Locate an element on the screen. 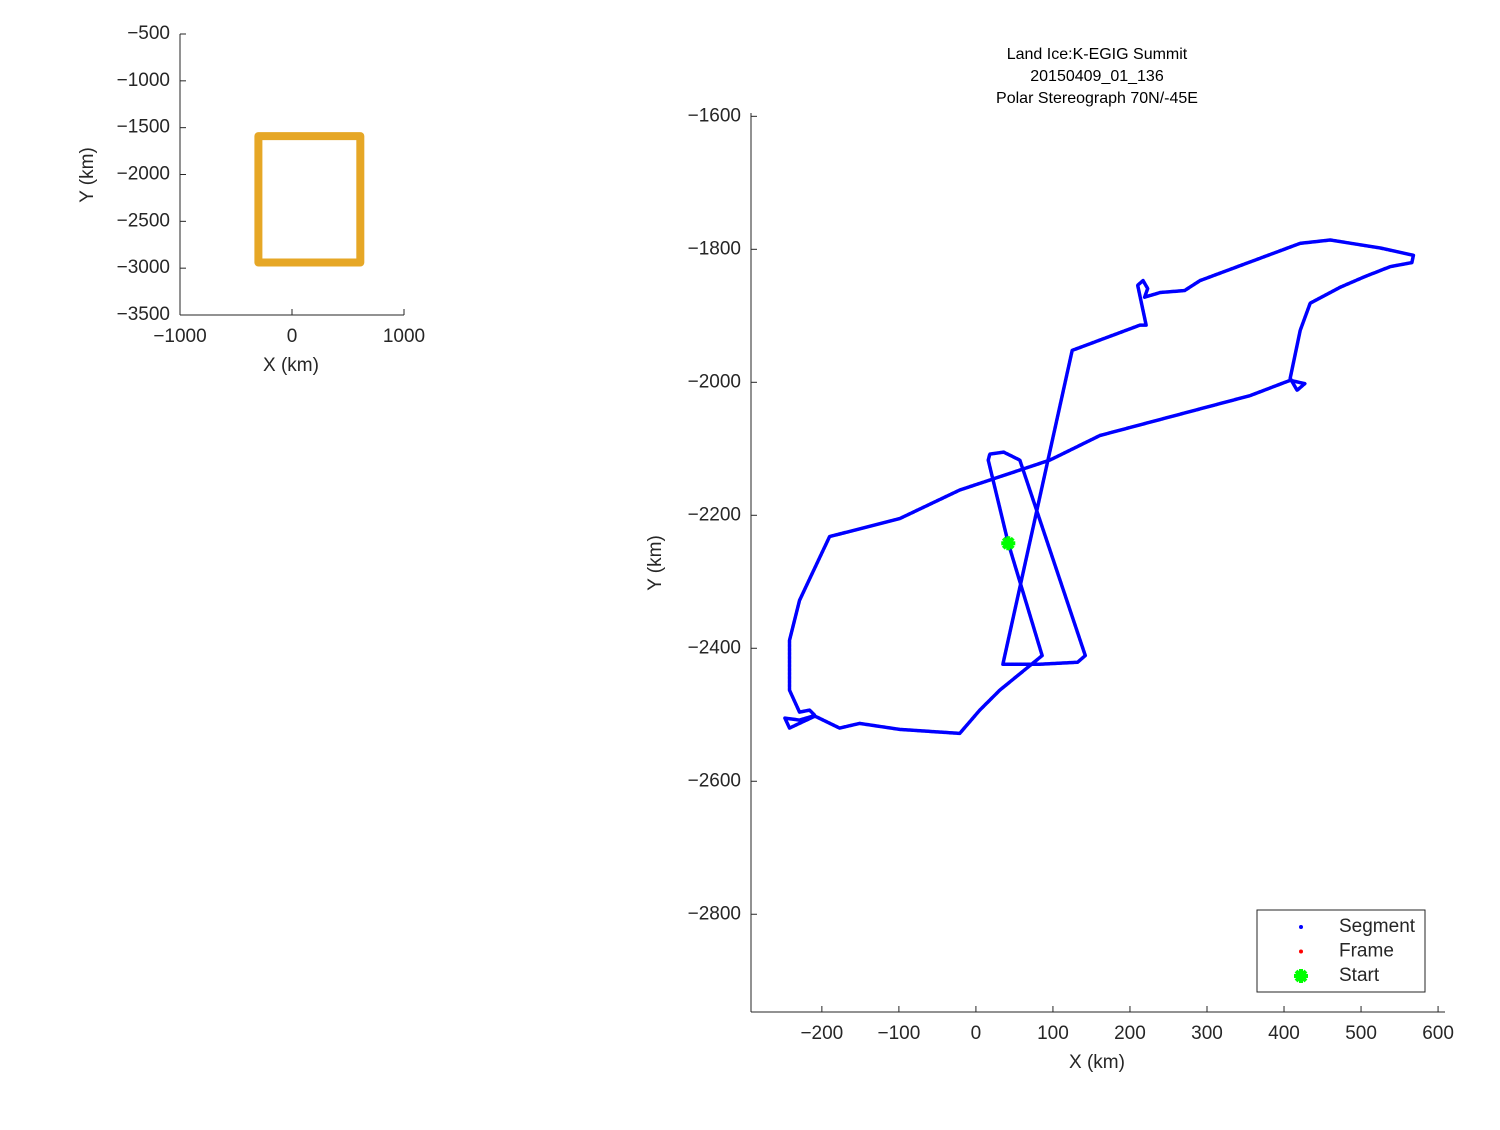 The height and width of the screenshot is (1130, 1500). y-tick-label: −2400 is located at coordinates (714, 647).